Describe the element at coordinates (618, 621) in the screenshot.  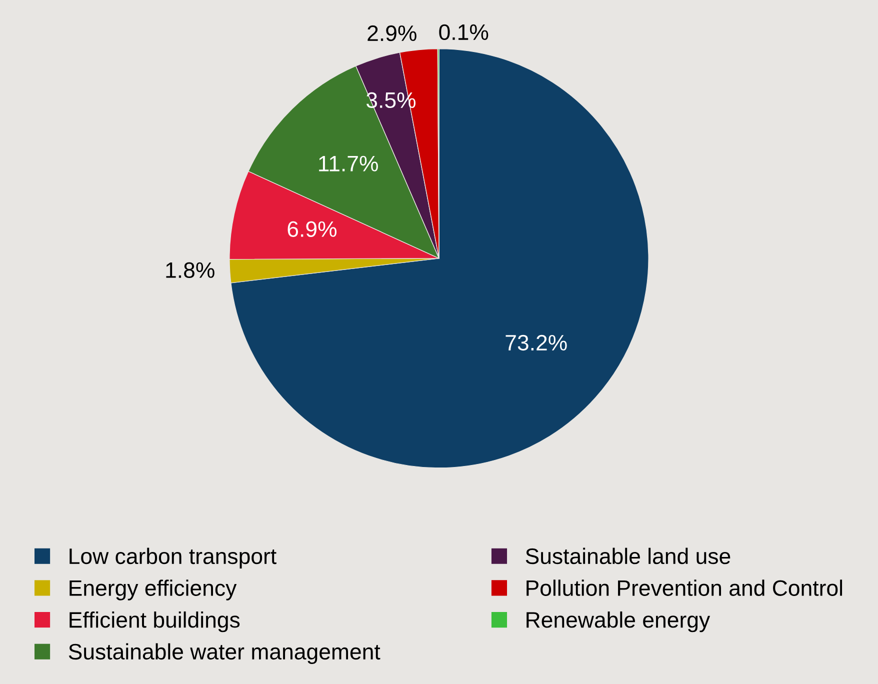
I see `legend-label: Renewable energy` at that location.